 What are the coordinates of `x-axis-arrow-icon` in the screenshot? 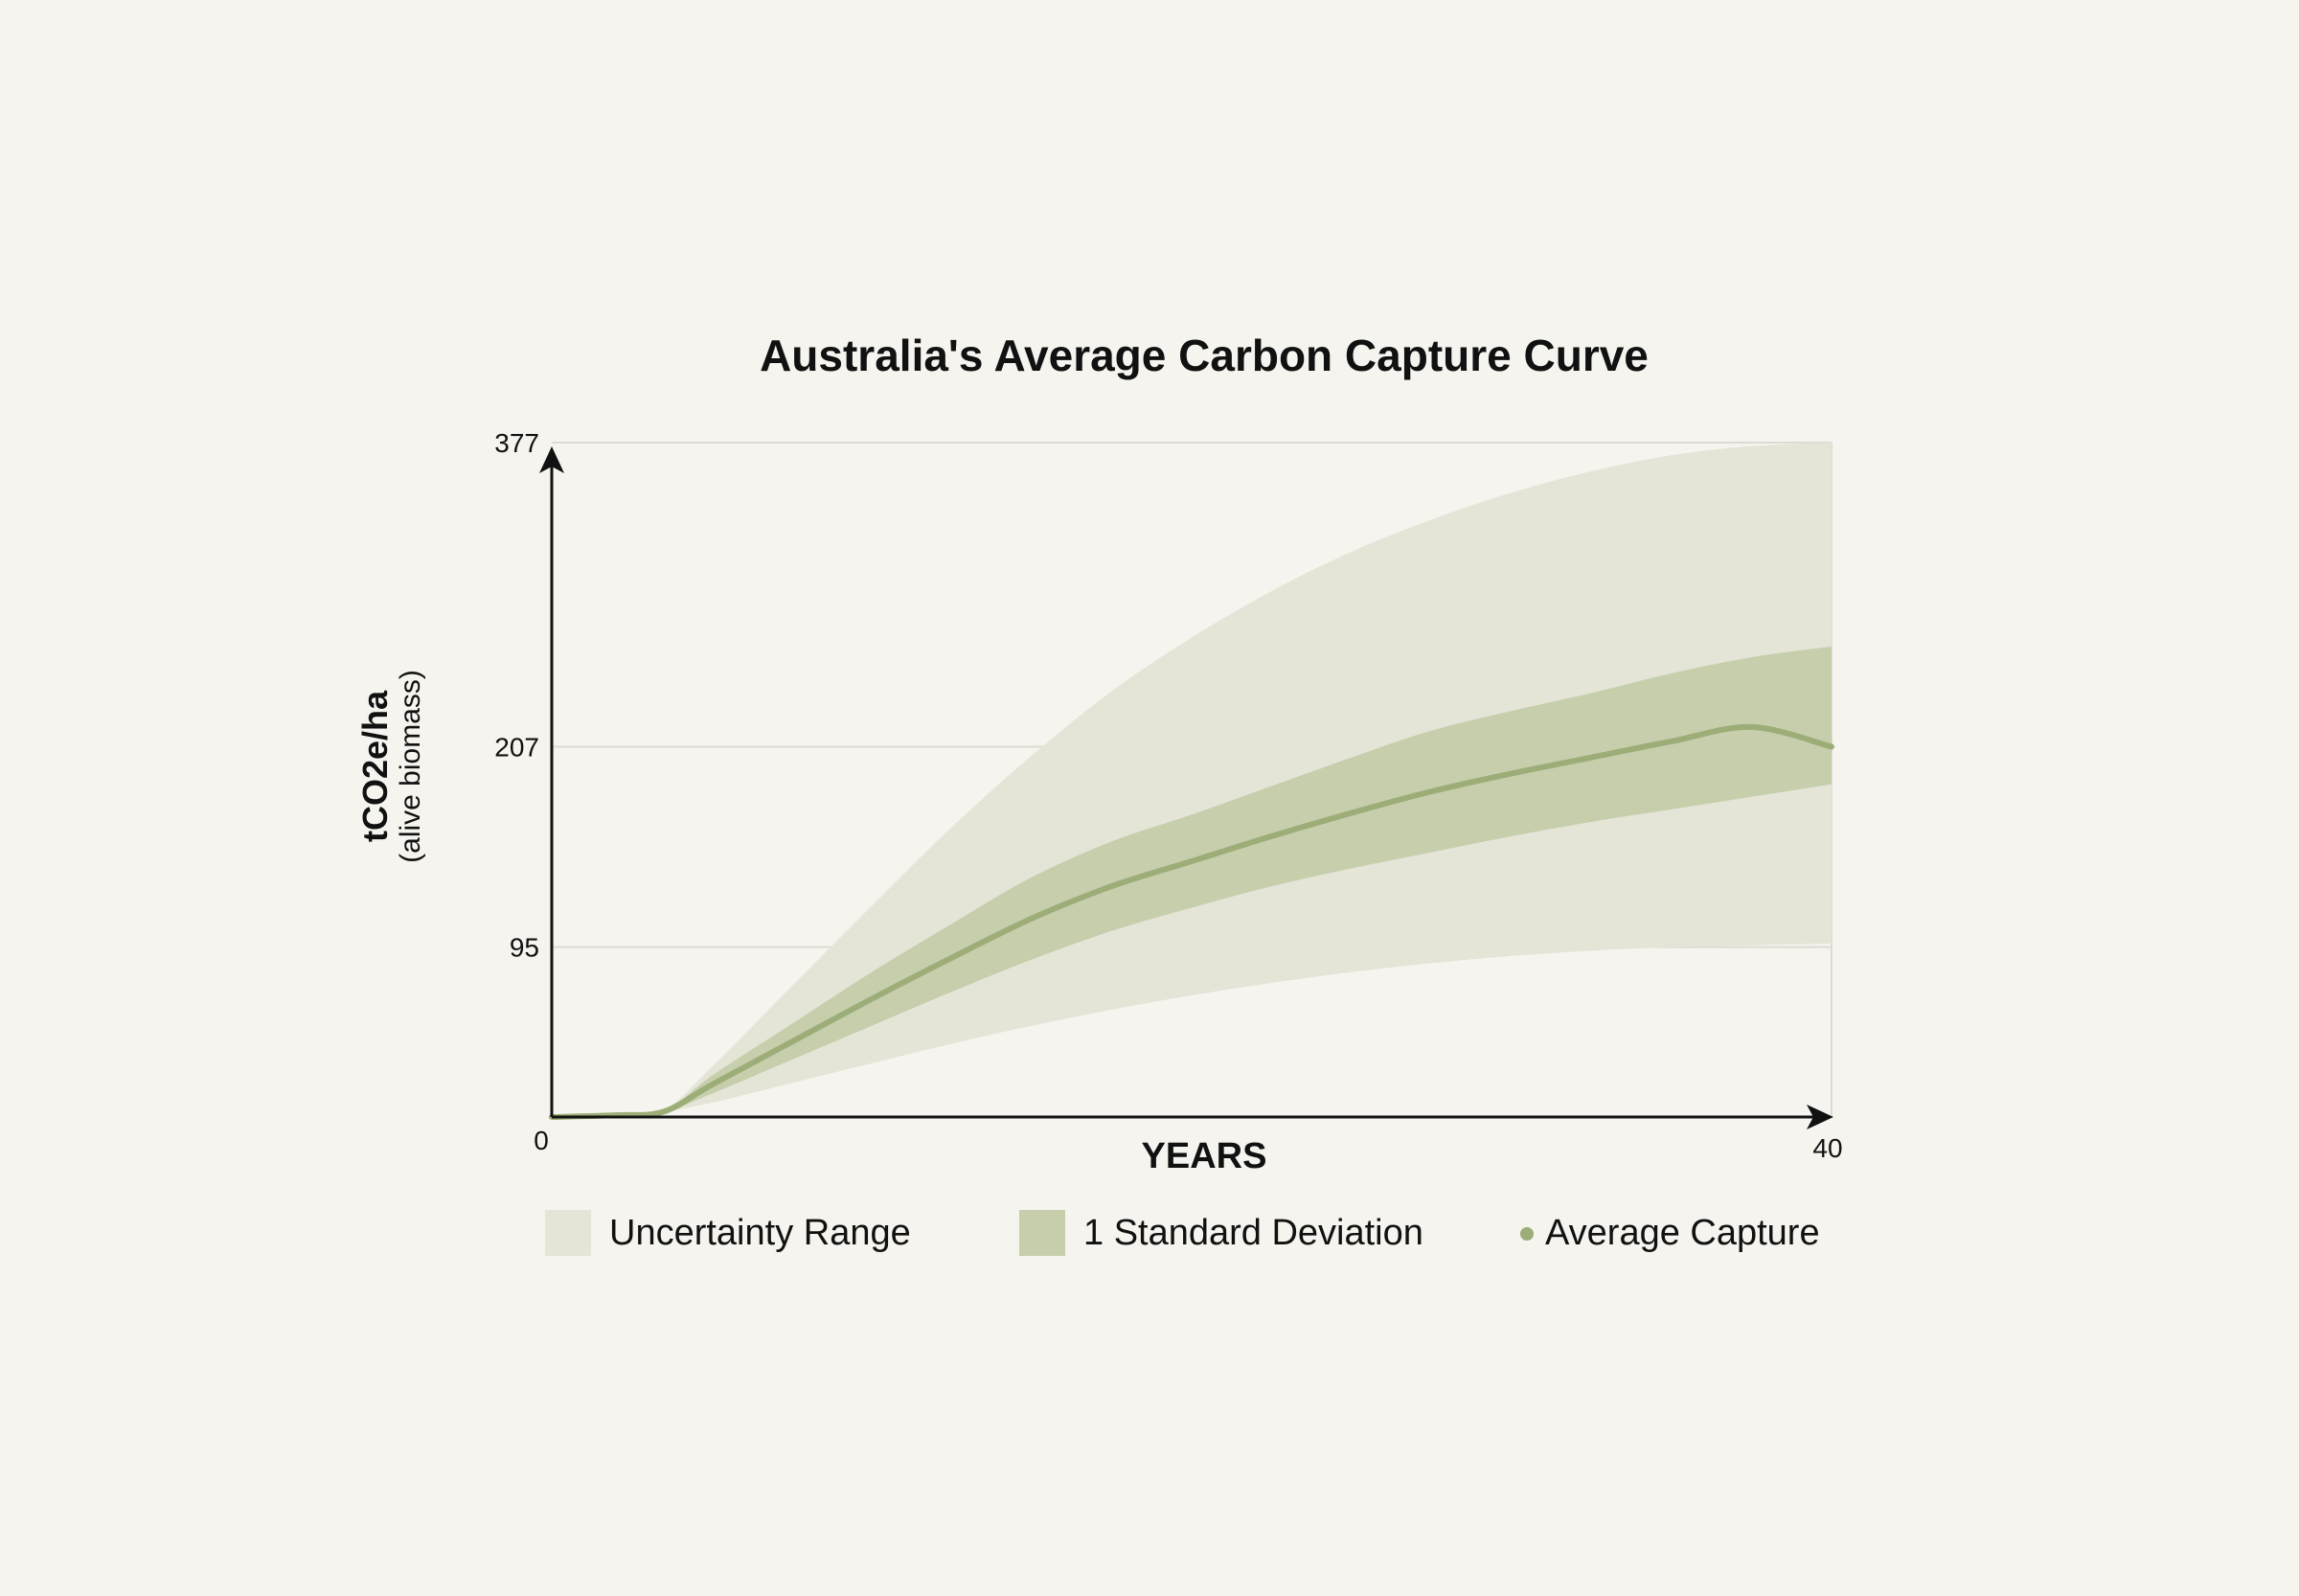 It's located at (1820, 1117).